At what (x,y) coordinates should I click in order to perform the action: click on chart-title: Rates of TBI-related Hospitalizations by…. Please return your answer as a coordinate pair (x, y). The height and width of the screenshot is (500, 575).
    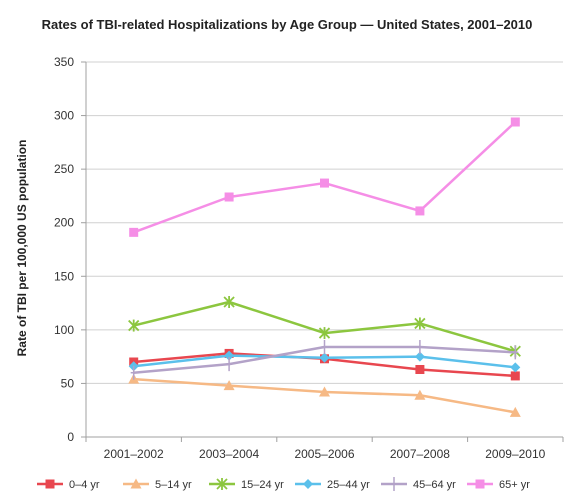
    Looking at the image, I should click on (287, 24).